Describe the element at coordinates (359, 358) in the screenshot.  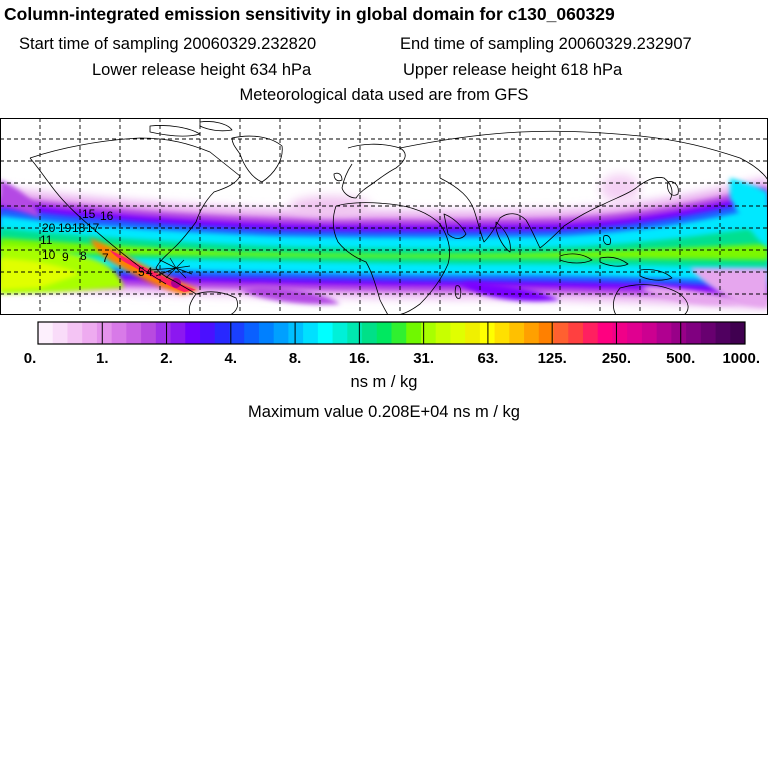
I see `colorbar-tick-label: 16.` at that location.